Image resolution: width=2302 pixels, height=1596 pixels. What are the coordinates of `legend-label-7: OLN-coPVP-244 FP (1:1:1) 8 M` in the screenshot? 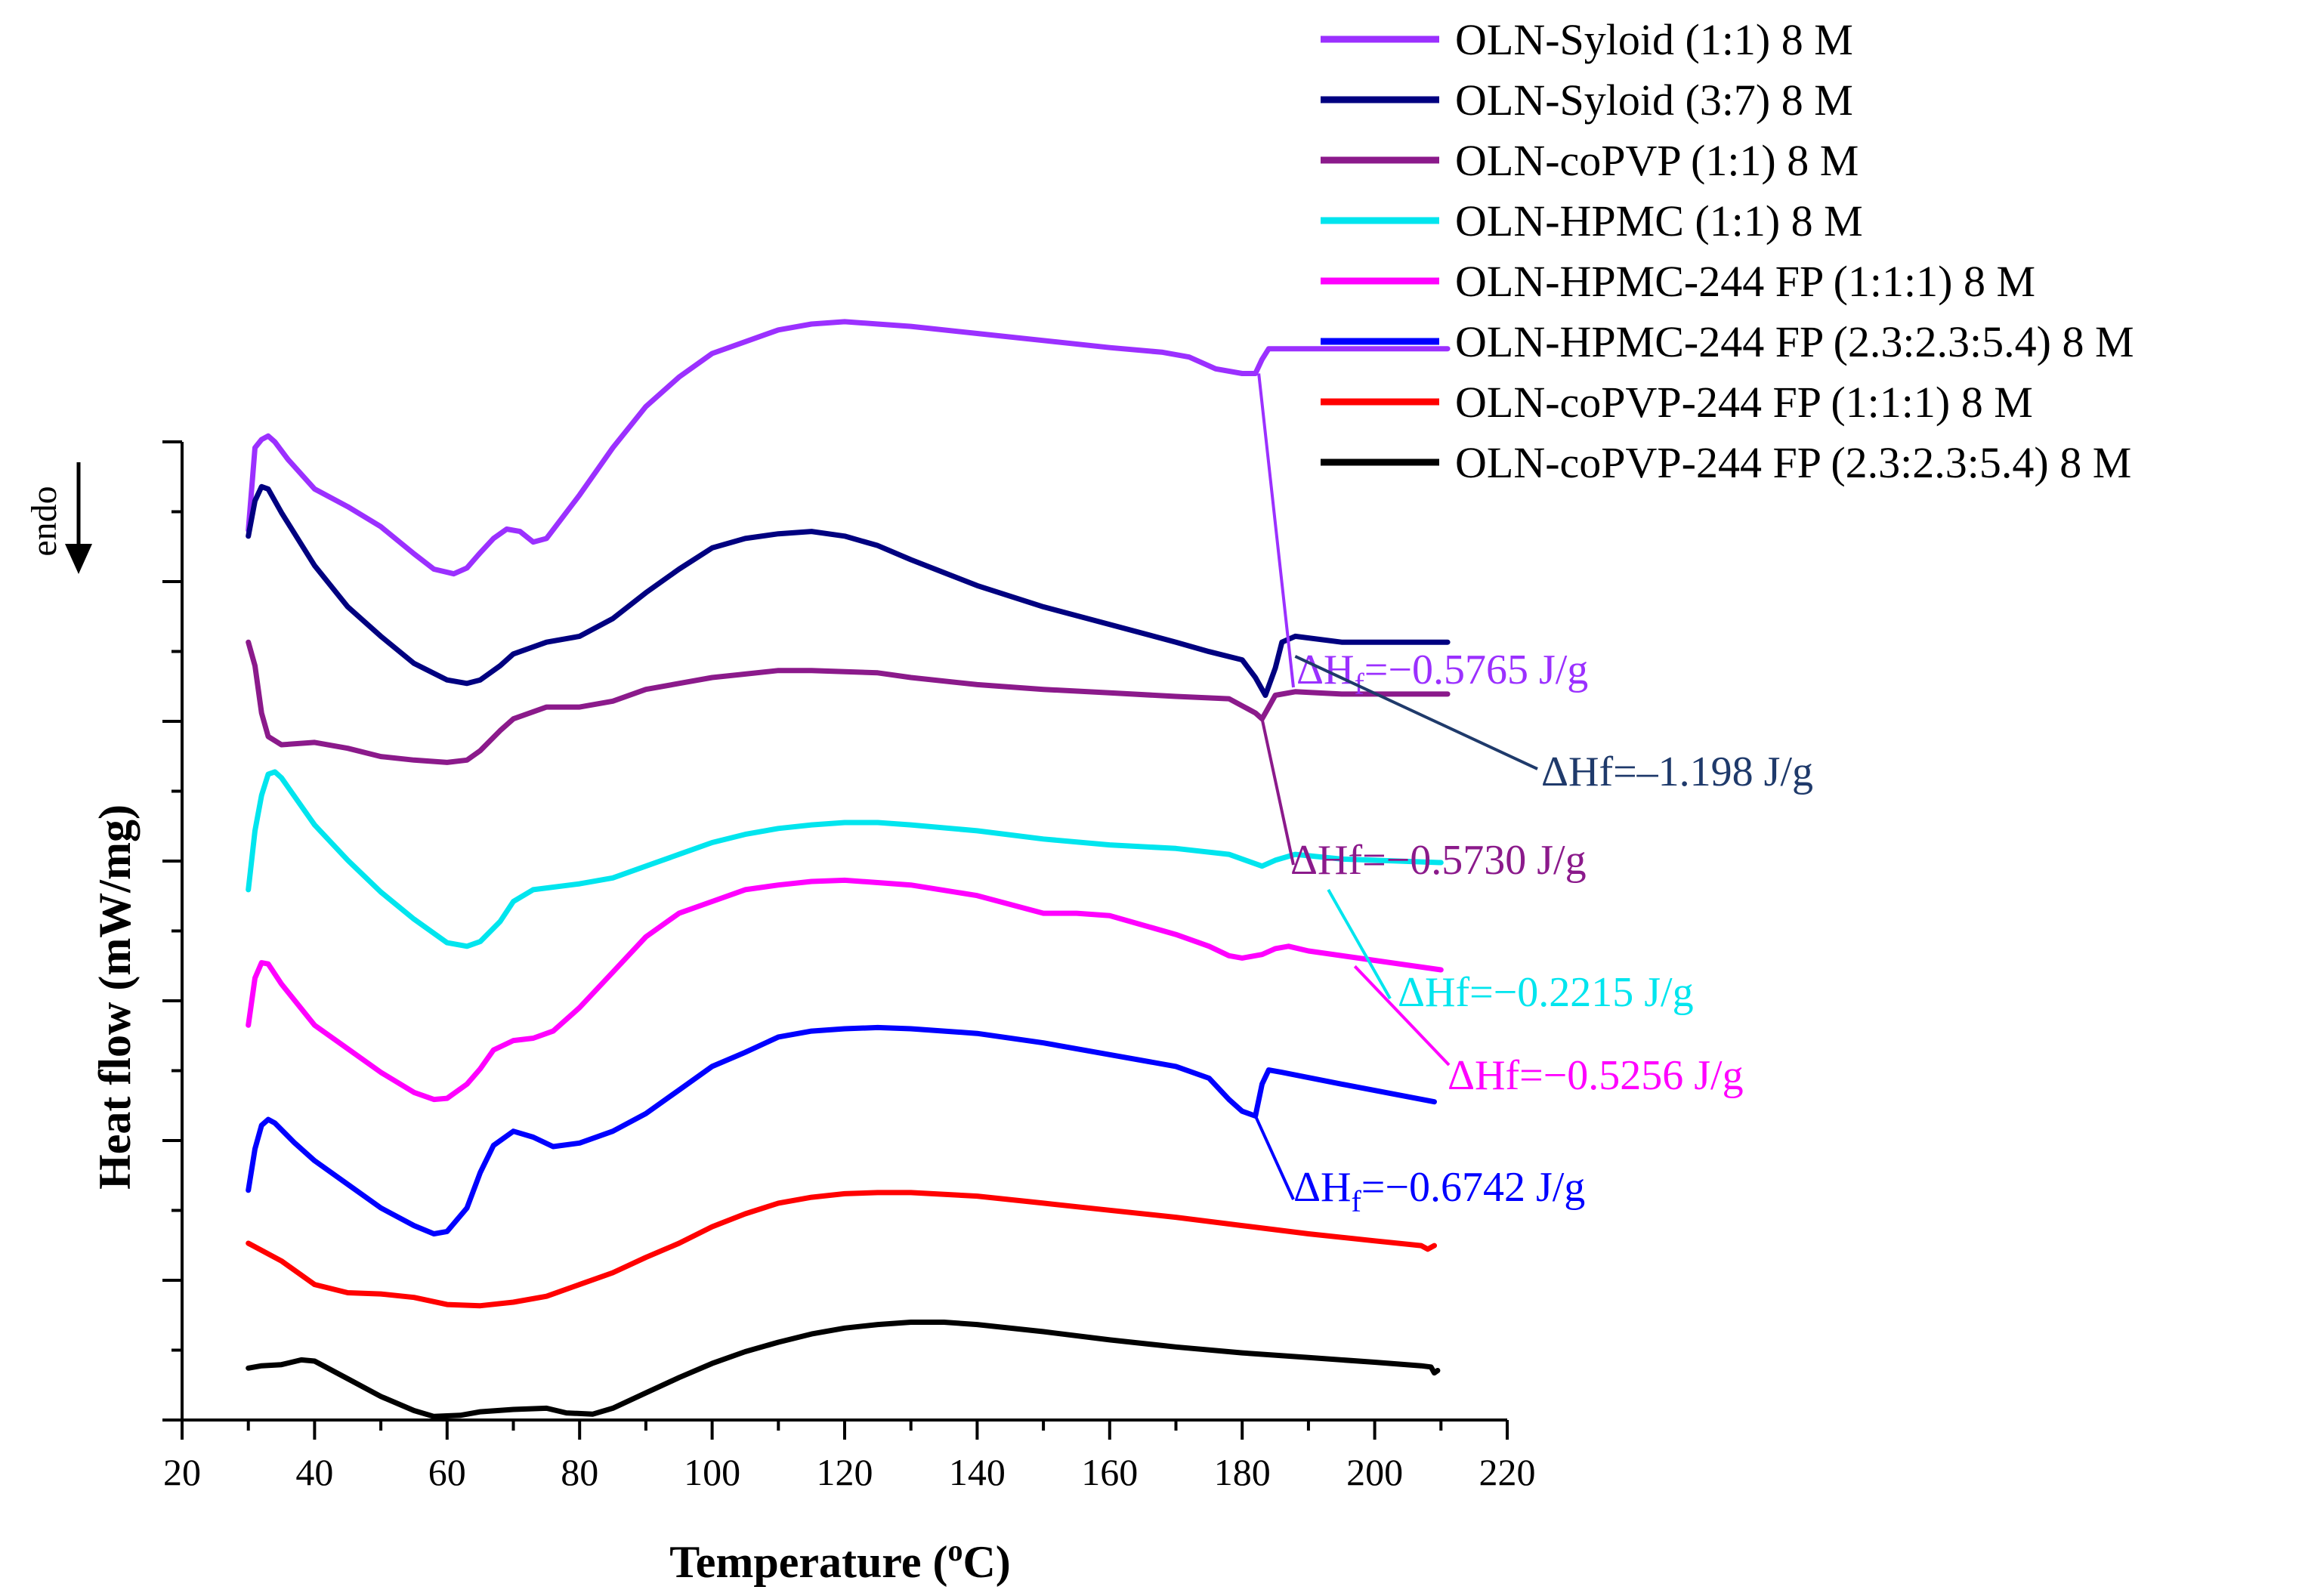 It's located at (1744, 402).